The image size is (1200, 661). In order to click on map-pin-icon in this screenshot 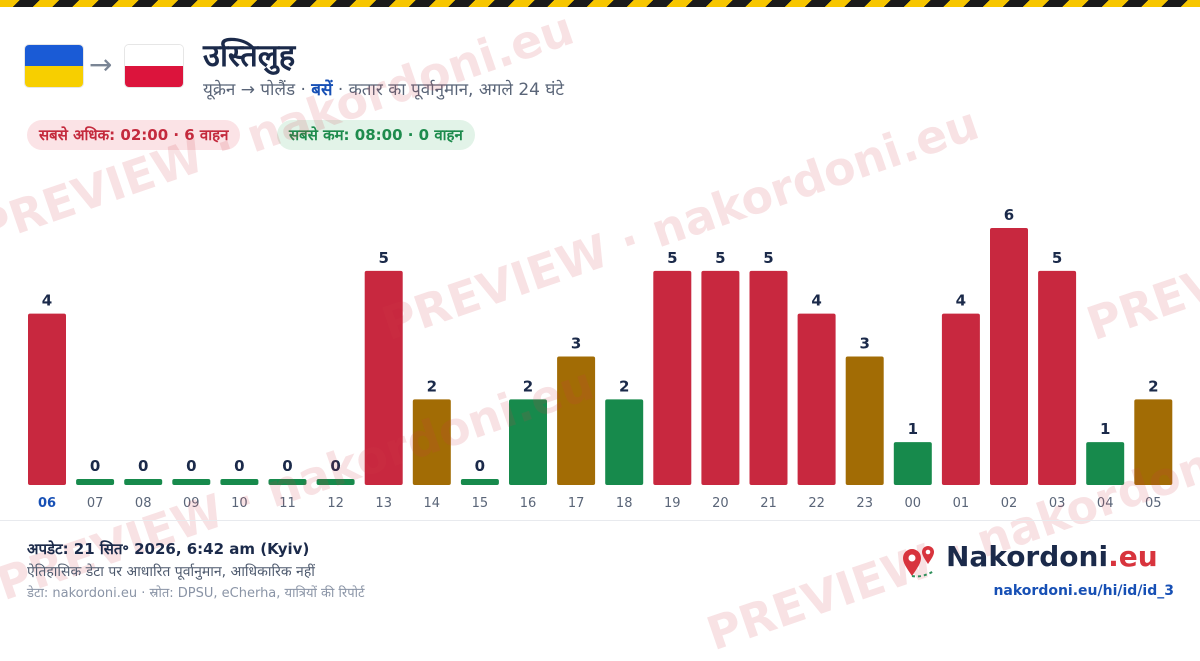, I will do `click(919, 562)`.